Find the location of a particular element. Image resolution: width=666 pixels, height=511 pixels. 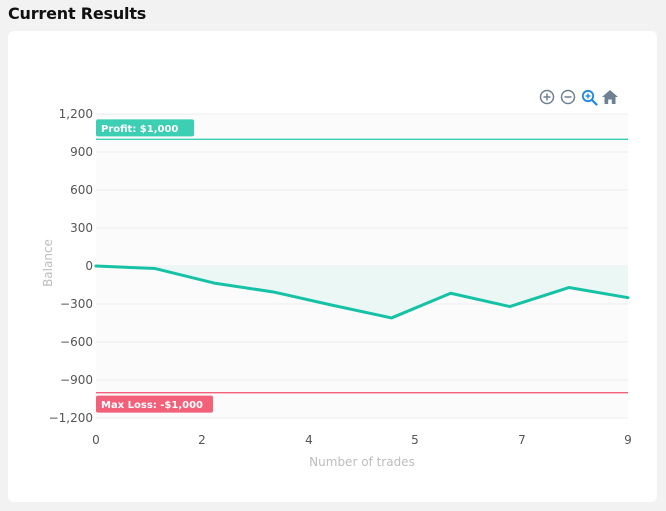

zoom-in-icon is located at coordinates (547, 97).